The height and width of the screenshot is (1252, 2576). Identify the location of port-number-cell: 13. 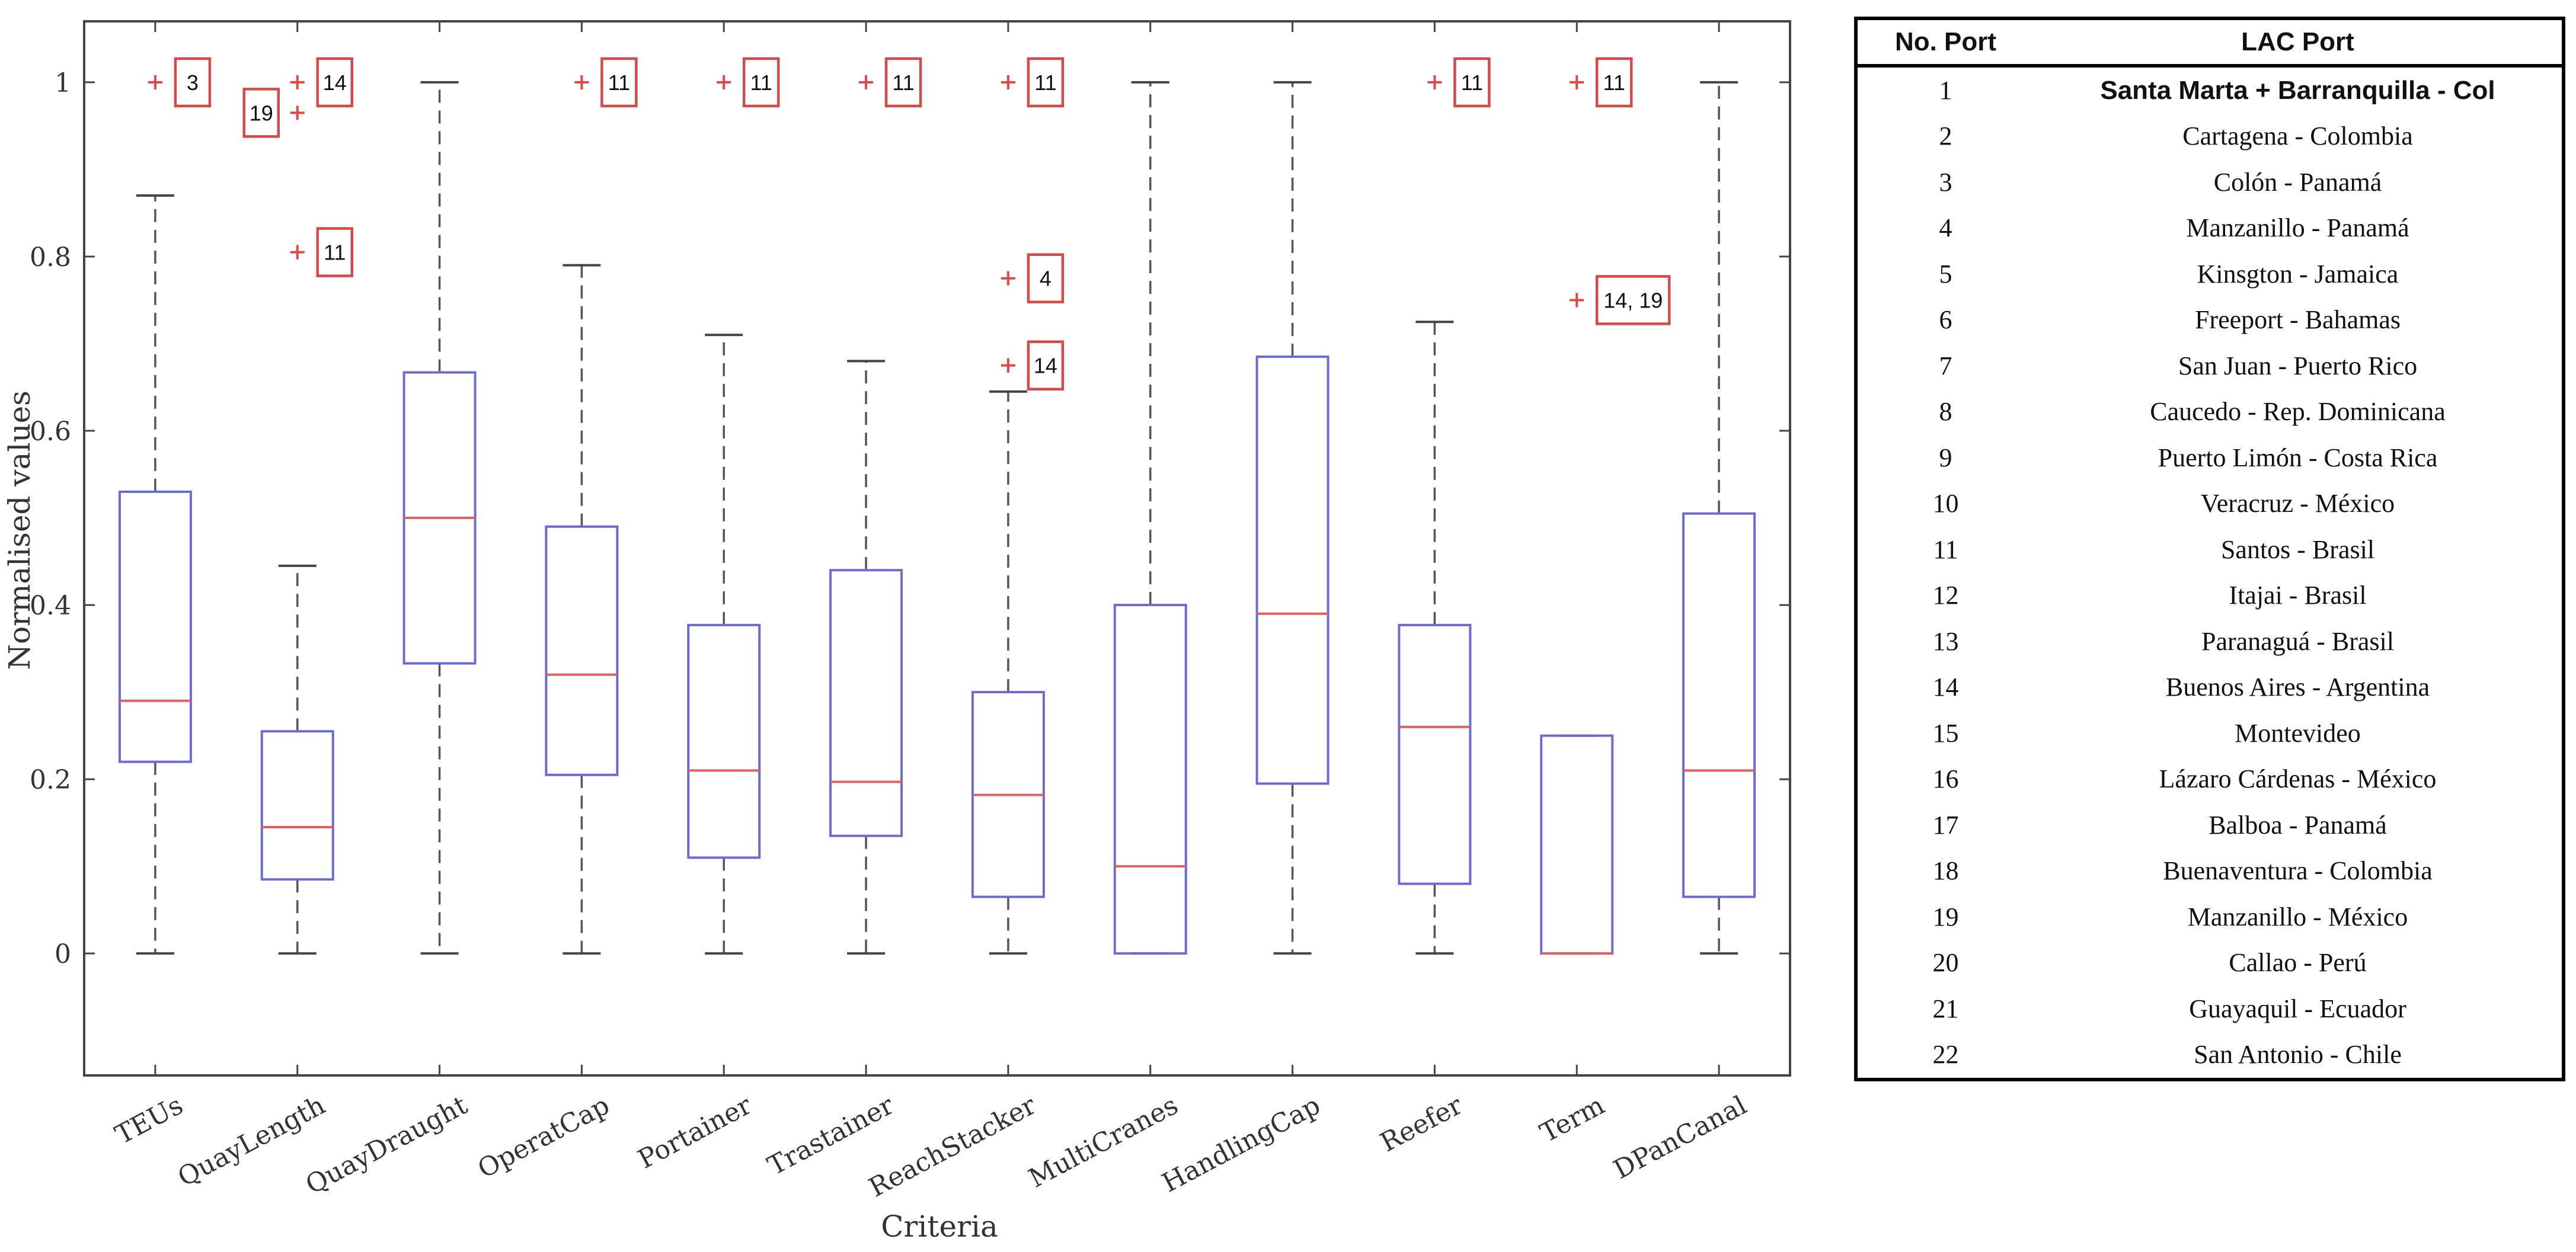
(1945, 641).